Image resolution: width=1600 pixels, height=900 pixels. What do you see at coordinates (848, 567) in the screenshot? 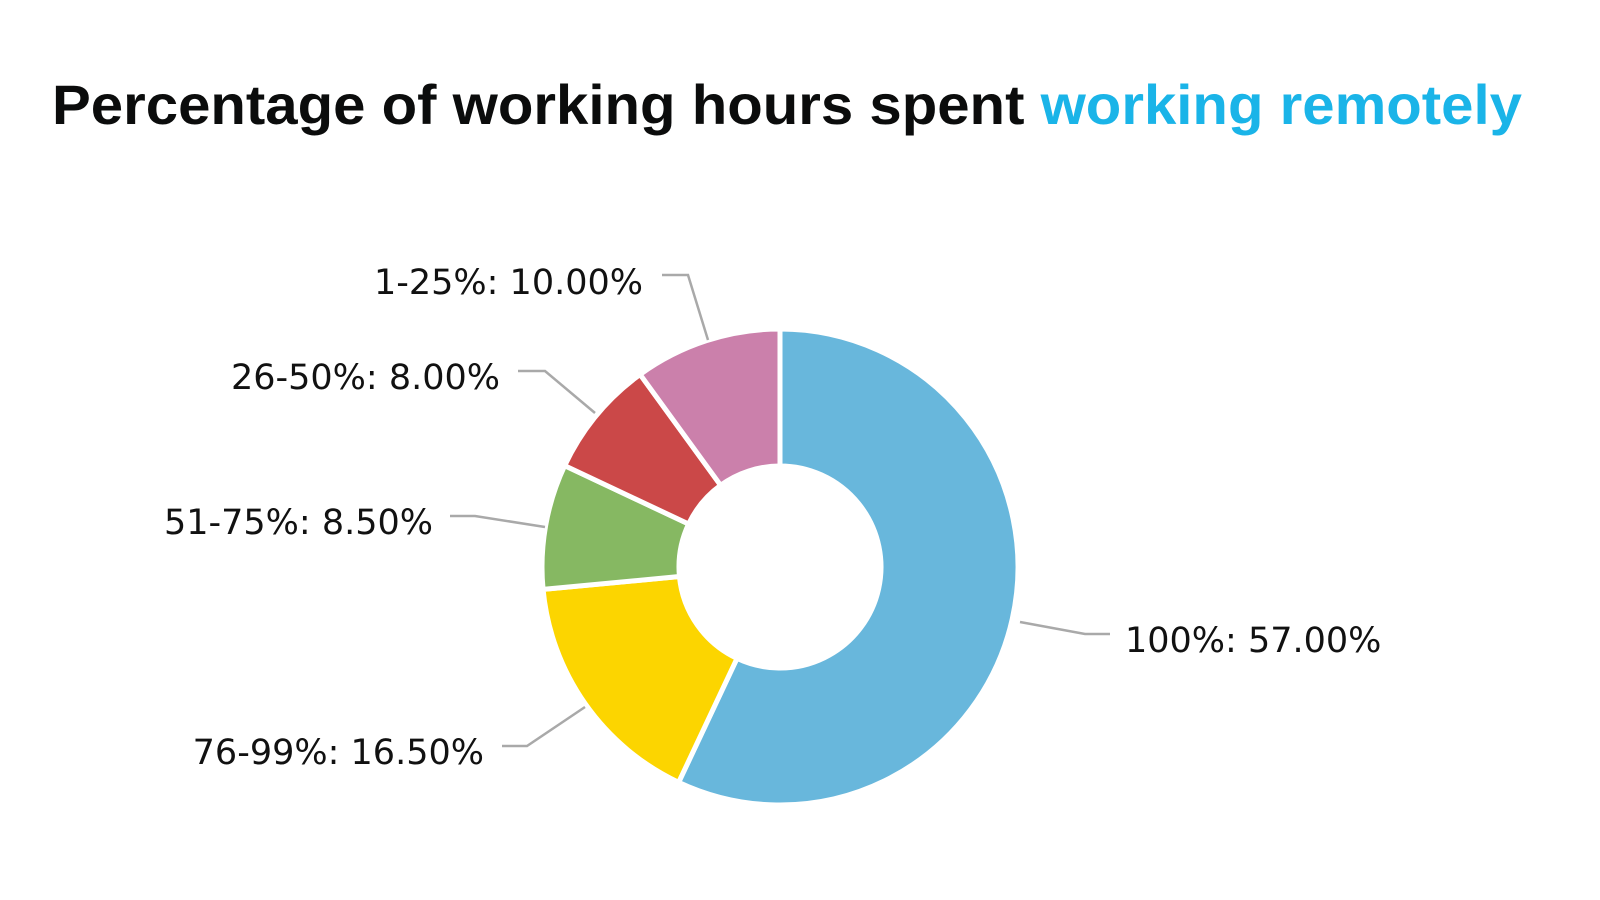
I see `slice-100pct` at bounding box center [848, 567].